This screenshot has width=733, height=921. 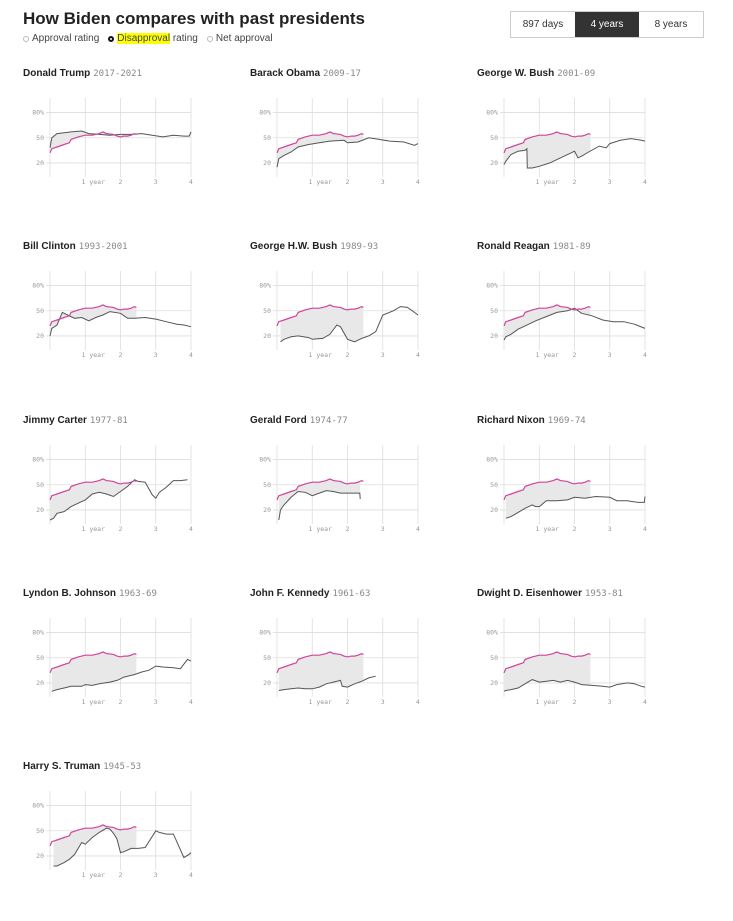 What do you see at coordinates (184, 38) in the screenshot?
I see `radio-disapproval-label-rest: rating` at bounding box center [184, 38].